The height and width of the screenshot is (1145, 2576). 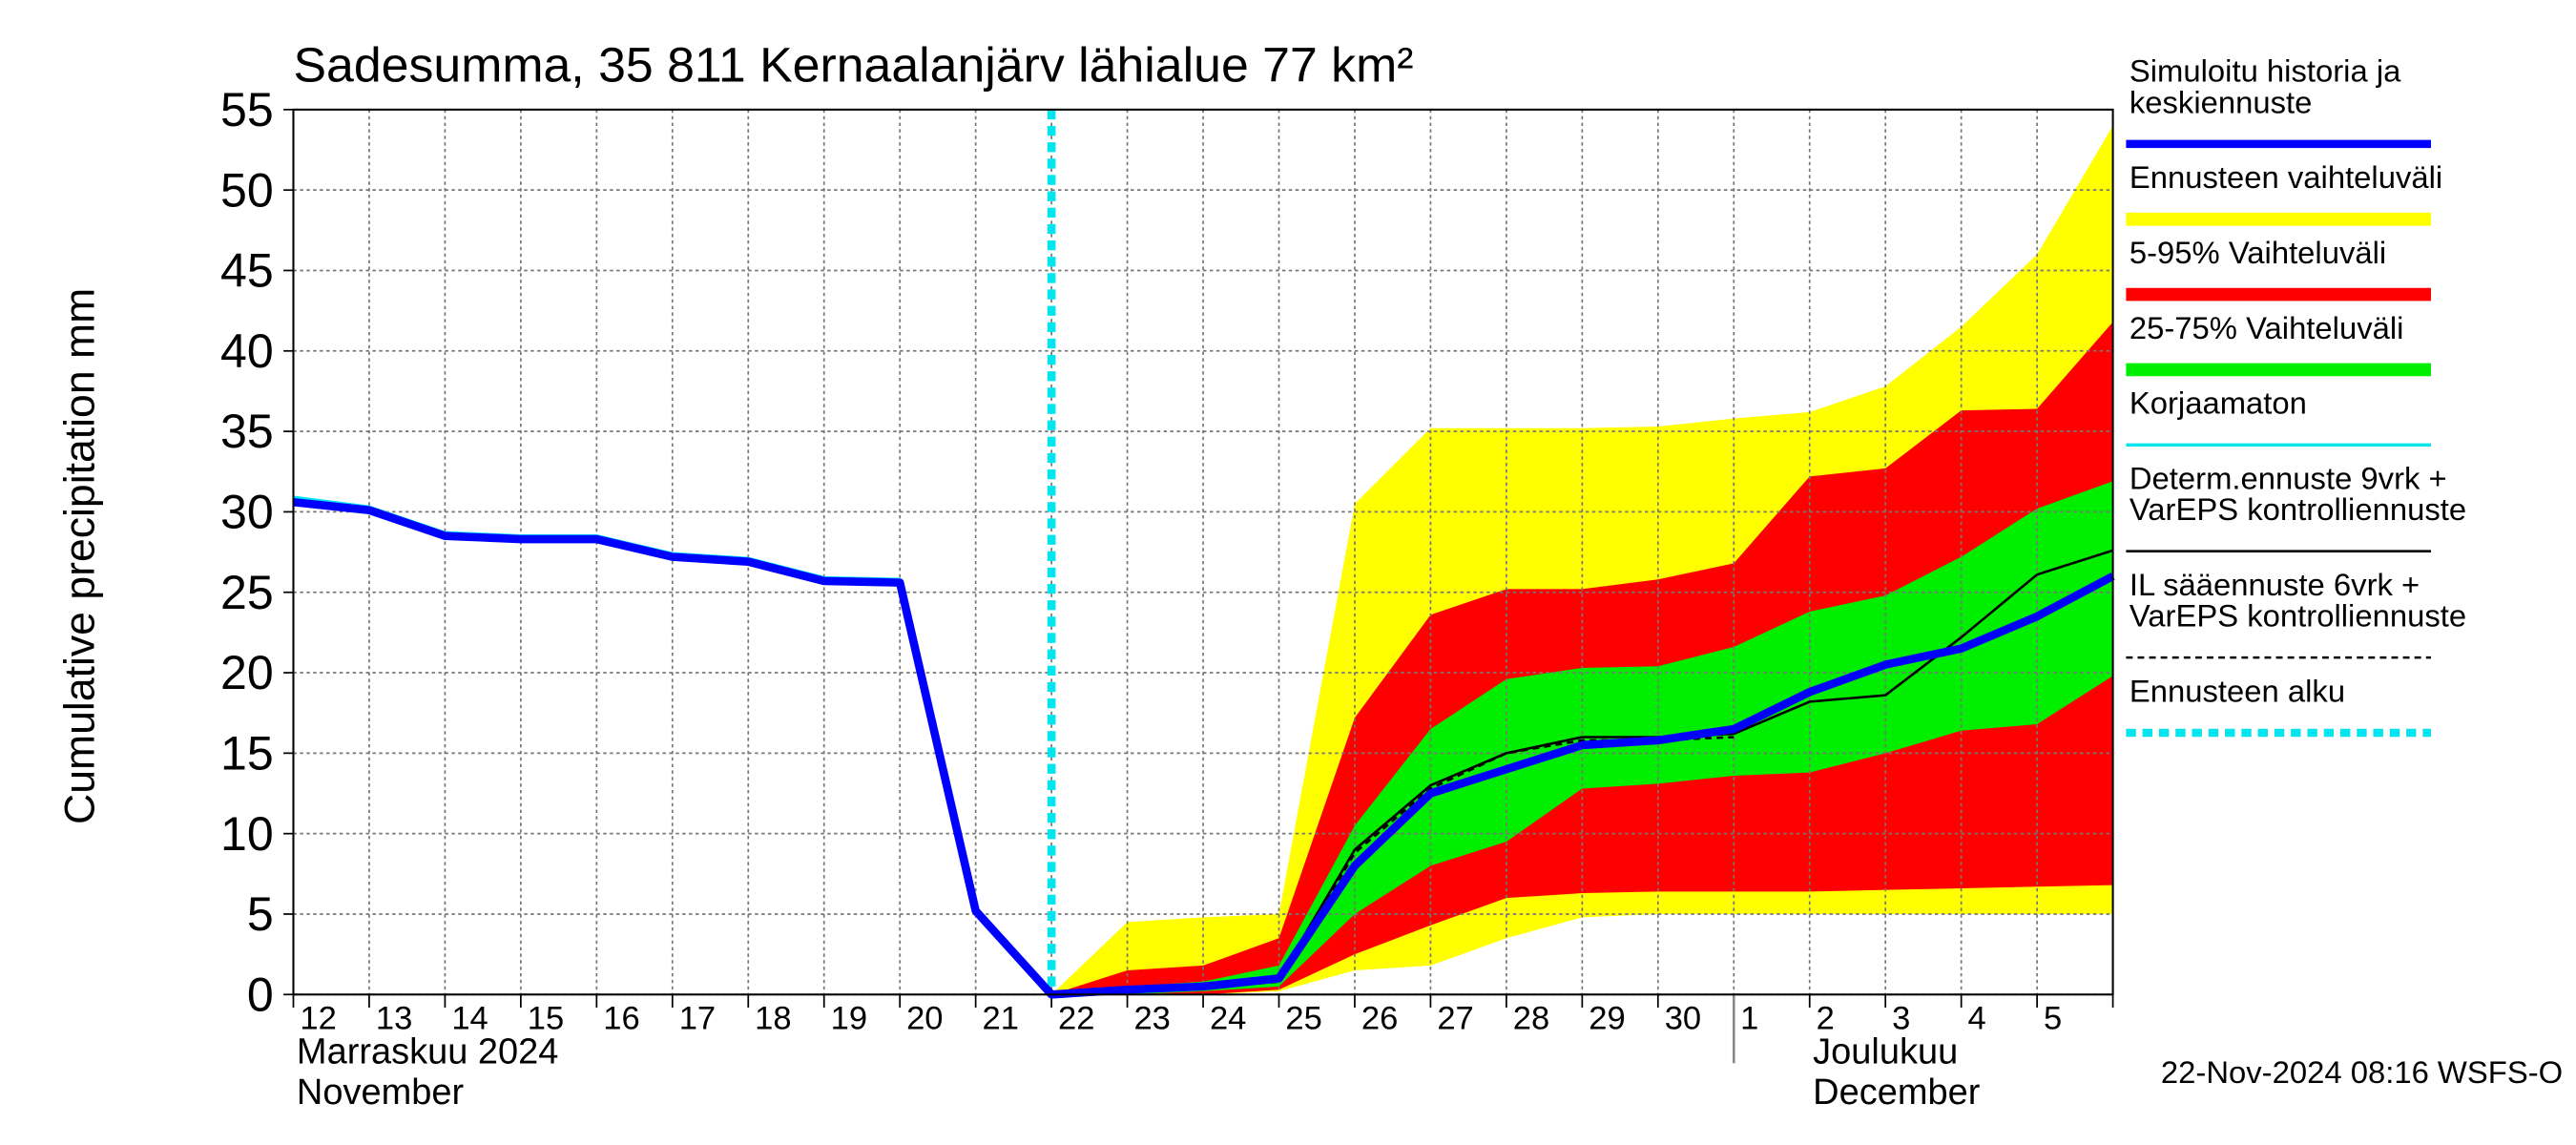 What do you see at coordinates (1826, 1018) in the screenshot?
I see `x-tick-label: 2` at bounding box center [1826, 1018].